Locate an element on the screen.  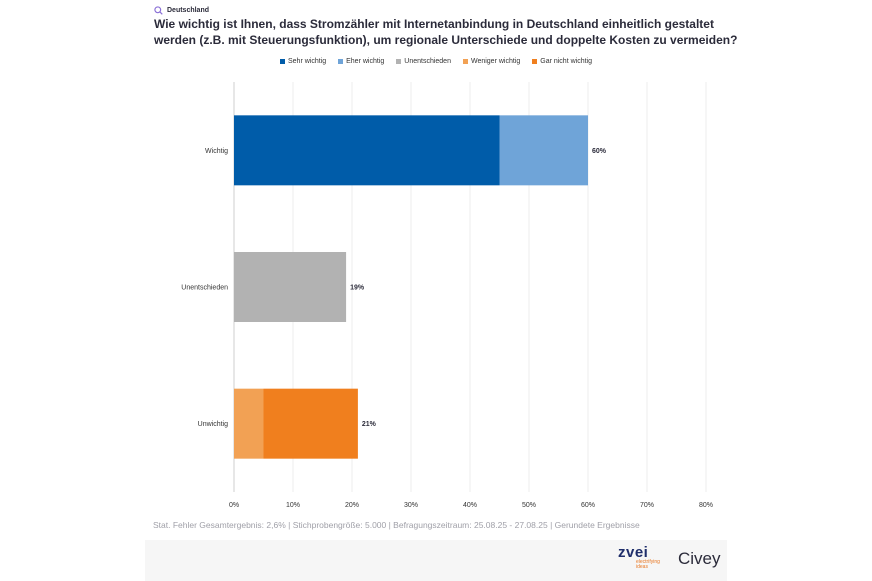
legend-item-sehr-wichtig: Sehr wichtig is located at coordinates (303, 61).